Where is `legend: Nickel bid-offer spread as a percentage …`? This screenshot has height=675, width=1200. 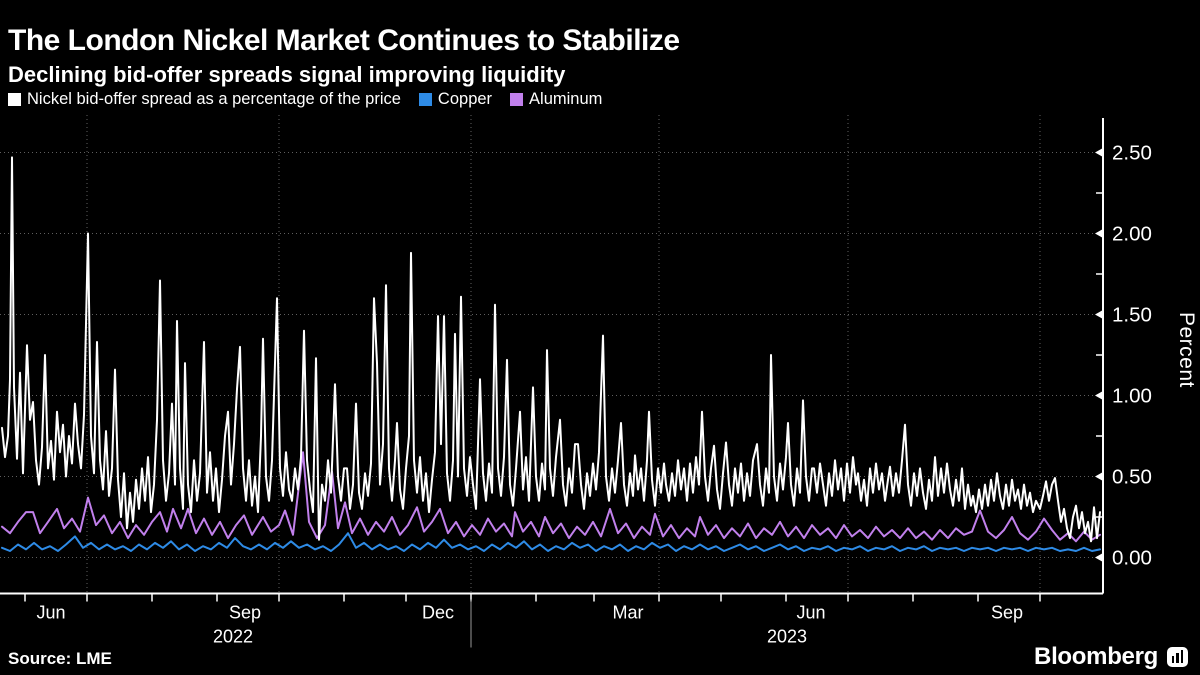
legend: Nickel bid-offer spread as a percentage … is located at coordinates (314, 99).